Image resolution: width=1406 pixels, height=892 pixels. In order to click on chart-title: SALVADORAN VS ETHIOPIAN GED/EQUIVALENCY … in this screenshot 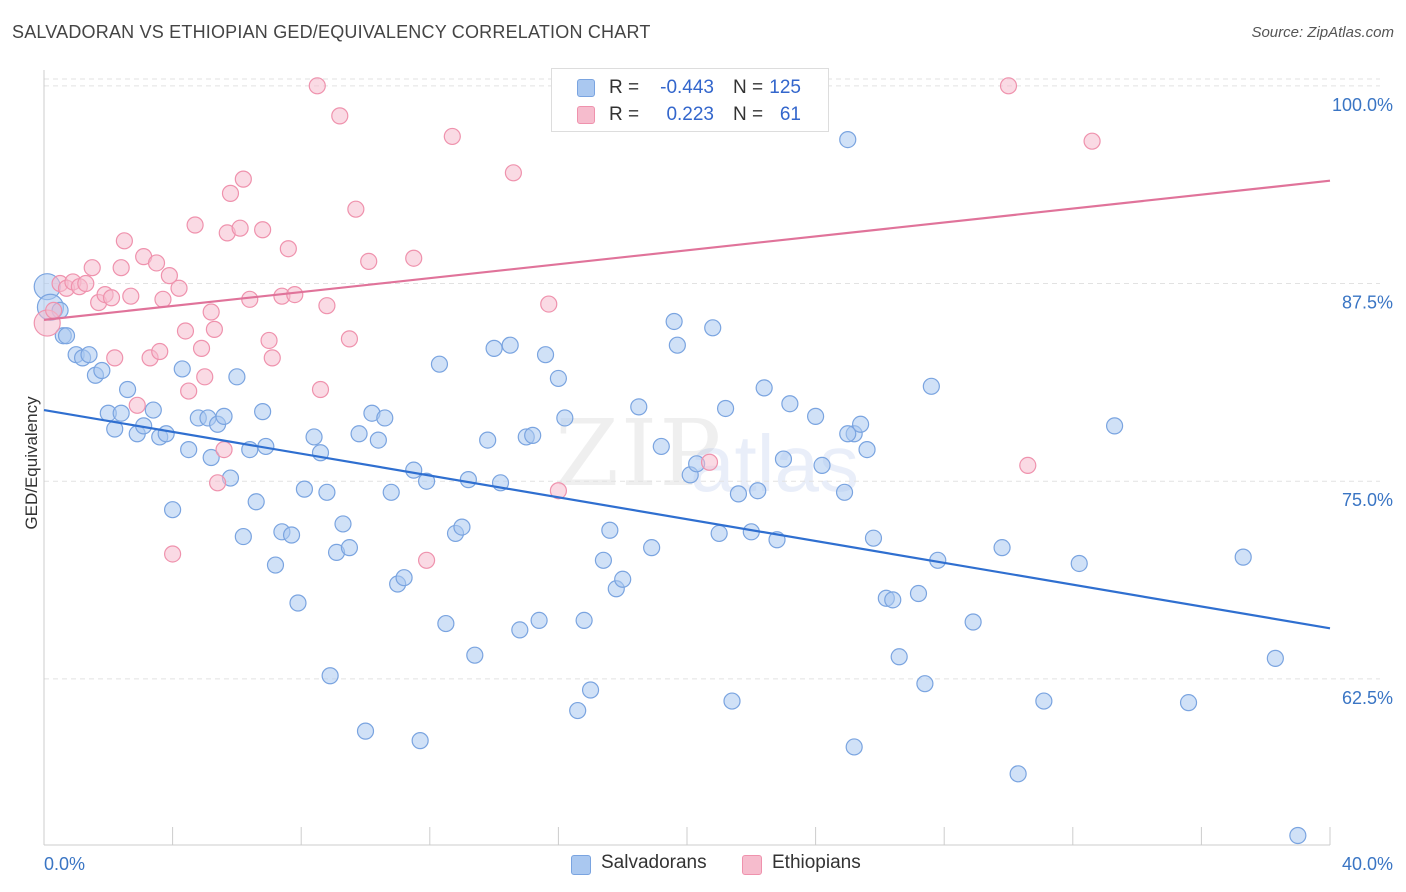, I will do `click(331, 32)`.